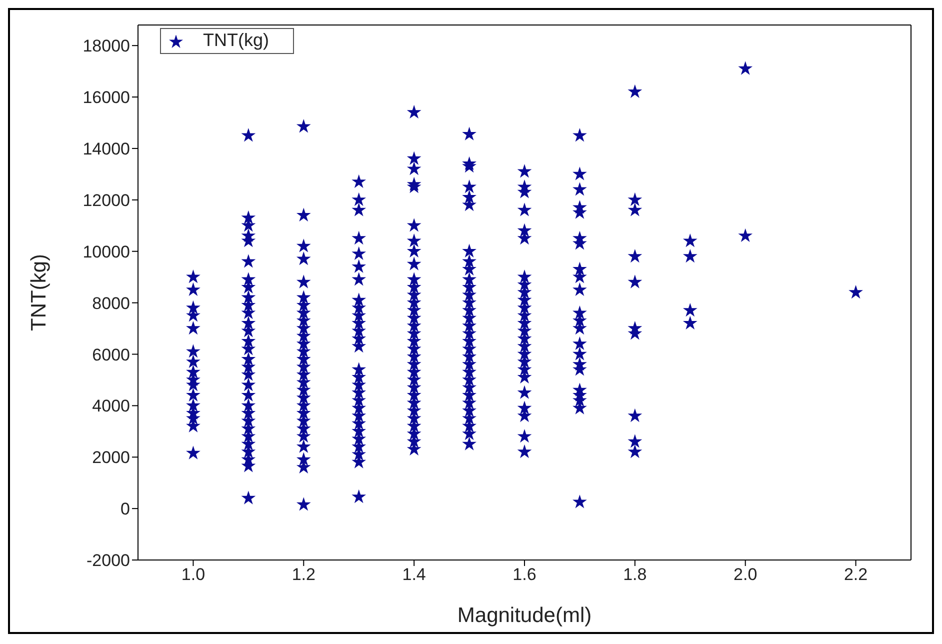 The width and height of the screenshot is (942, 644). What do you see at coordinates (106, 46) in the screenshot?
I see `y-tick-label: 18000` at bounding box center [106, 46].